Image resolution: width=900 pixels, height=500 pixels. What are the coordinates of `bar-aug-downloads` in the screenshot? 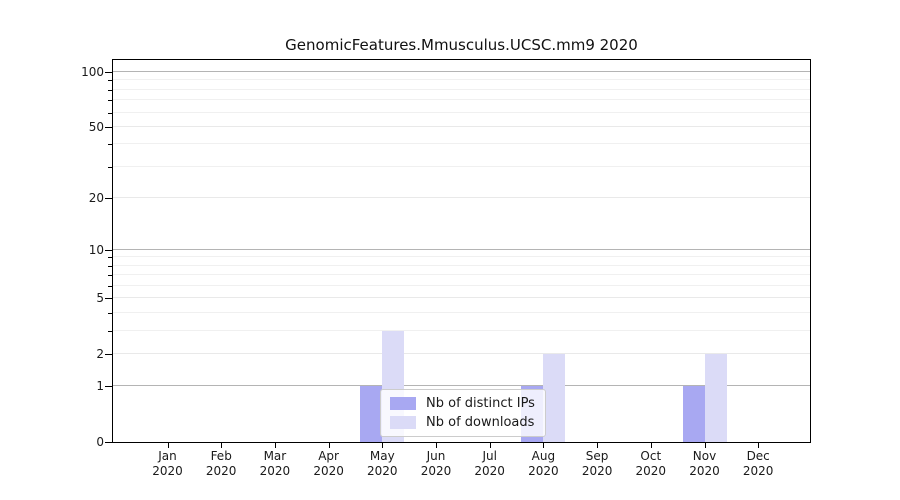 It's located at (554, 397).